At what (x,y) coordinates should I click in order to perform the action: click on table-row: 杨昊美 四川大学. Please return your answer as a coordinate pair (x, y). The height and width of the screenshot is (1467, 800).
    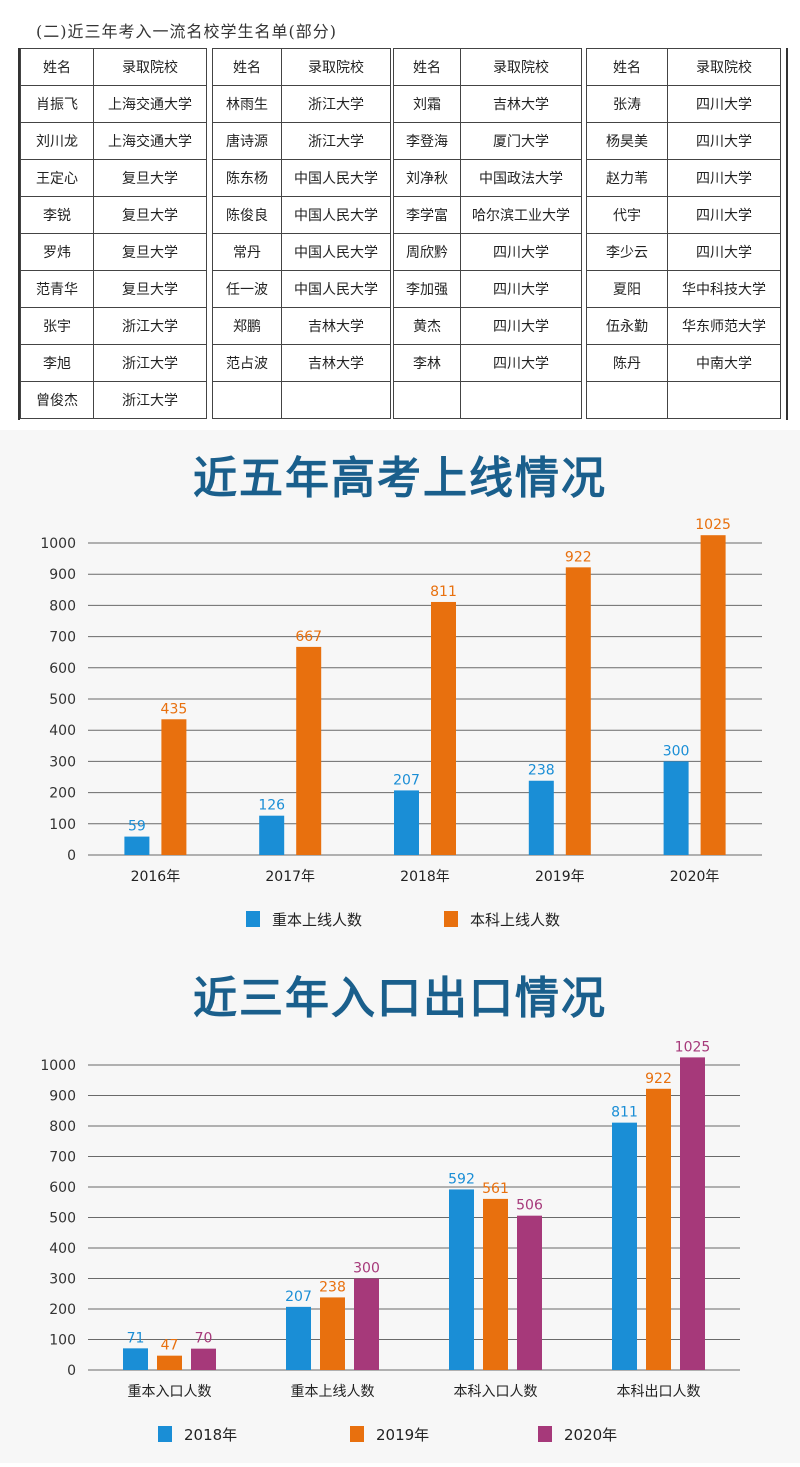
    Looking at the image, I should click on (683, 141).